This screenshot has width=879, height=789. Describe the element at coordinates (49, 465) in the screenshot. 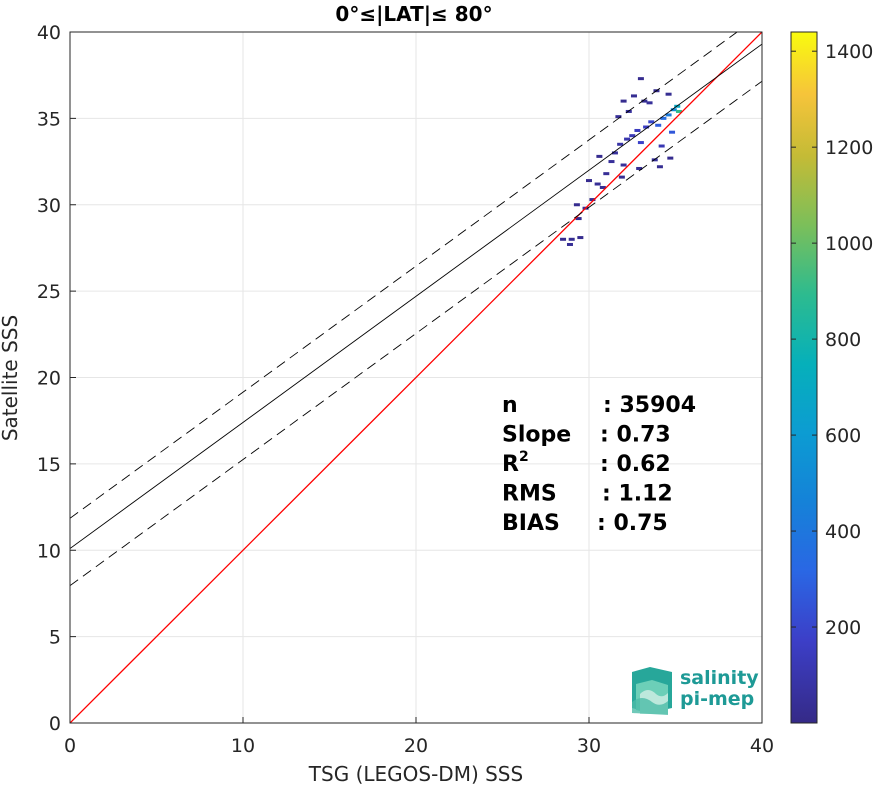

I see `y-tick-label: 15` at that location.